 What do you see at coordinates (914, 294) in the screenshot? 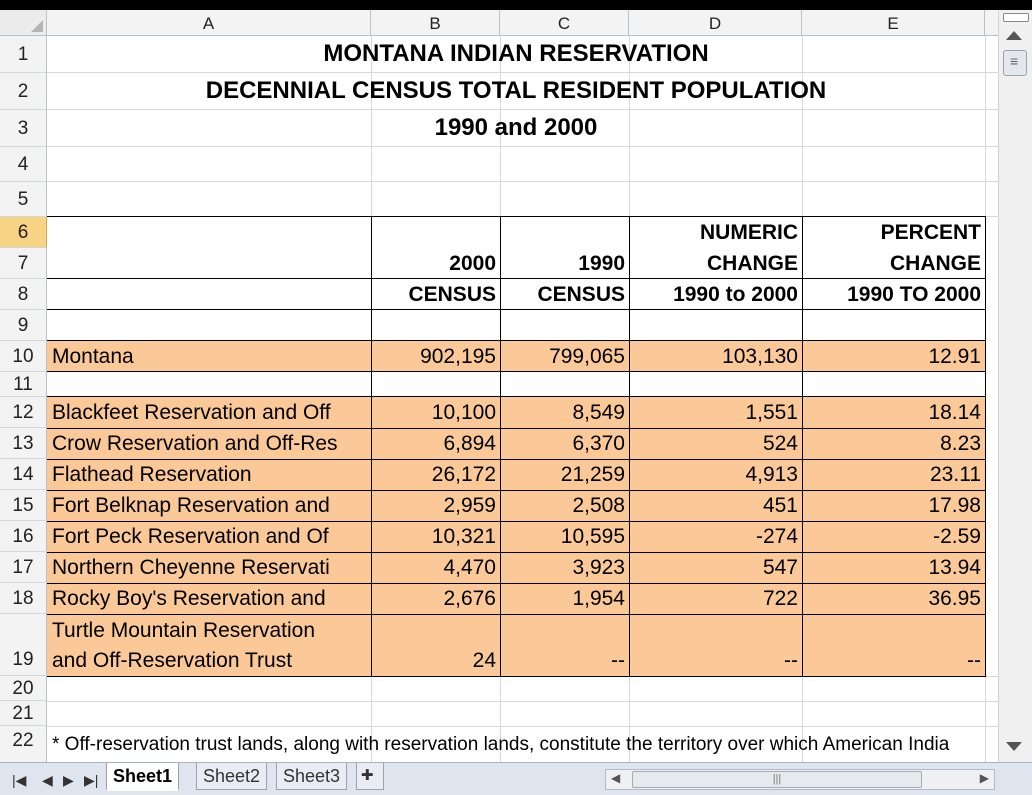
I see `header-1990-to-2000-e: 1990 TO 2000` at bounding box center [914, 294].